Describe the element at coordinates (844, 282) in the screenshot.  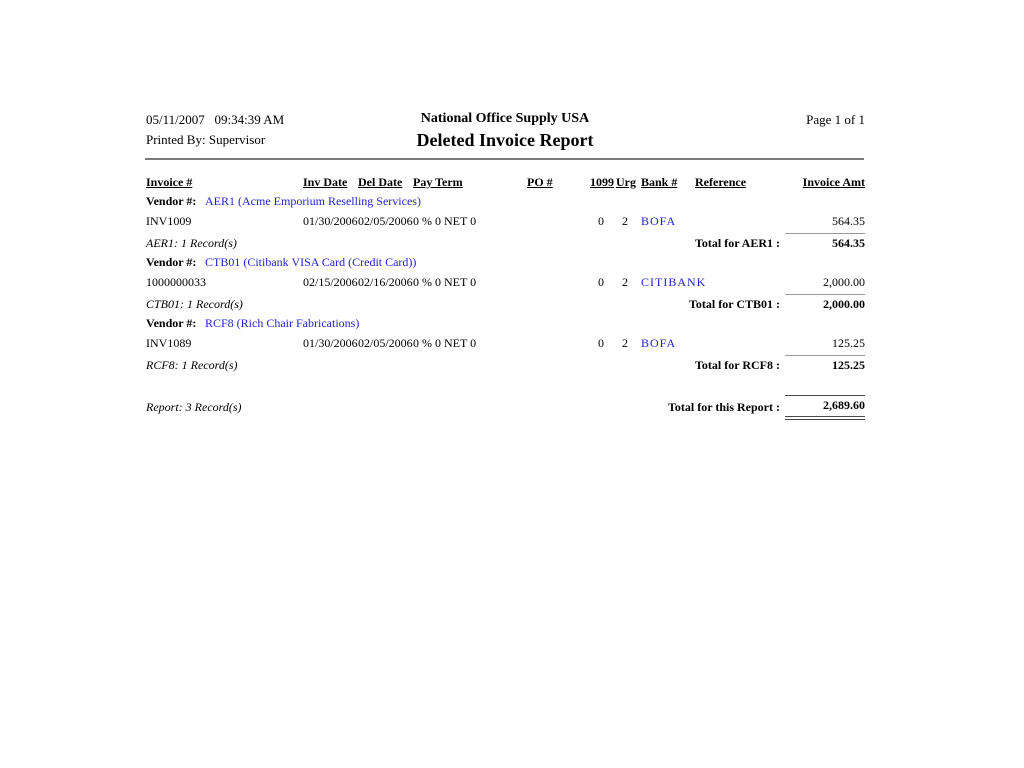
I see `invoice-amount: 2,000.00` at that location.